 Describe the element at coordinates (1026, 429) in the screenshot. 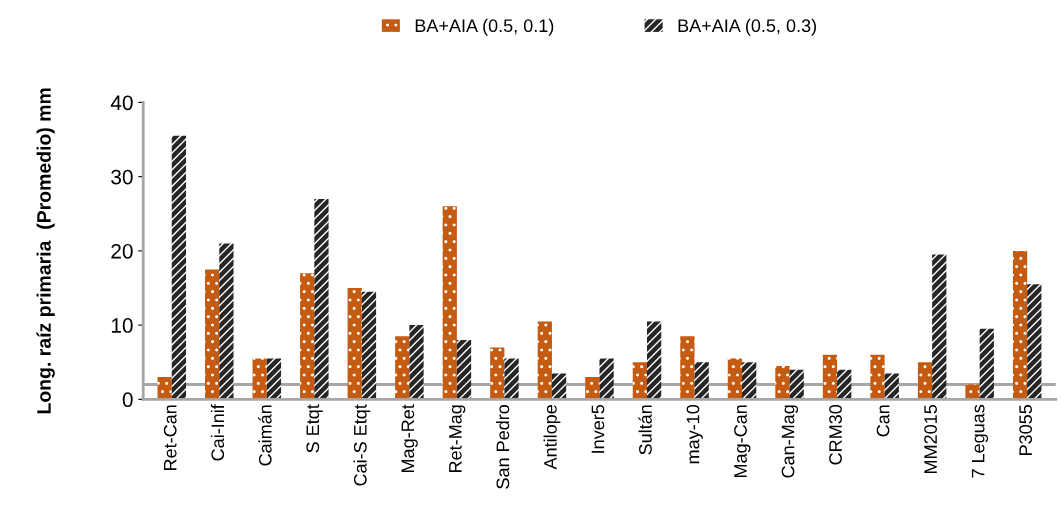

I see `x-tick-label: P3055` at that location.